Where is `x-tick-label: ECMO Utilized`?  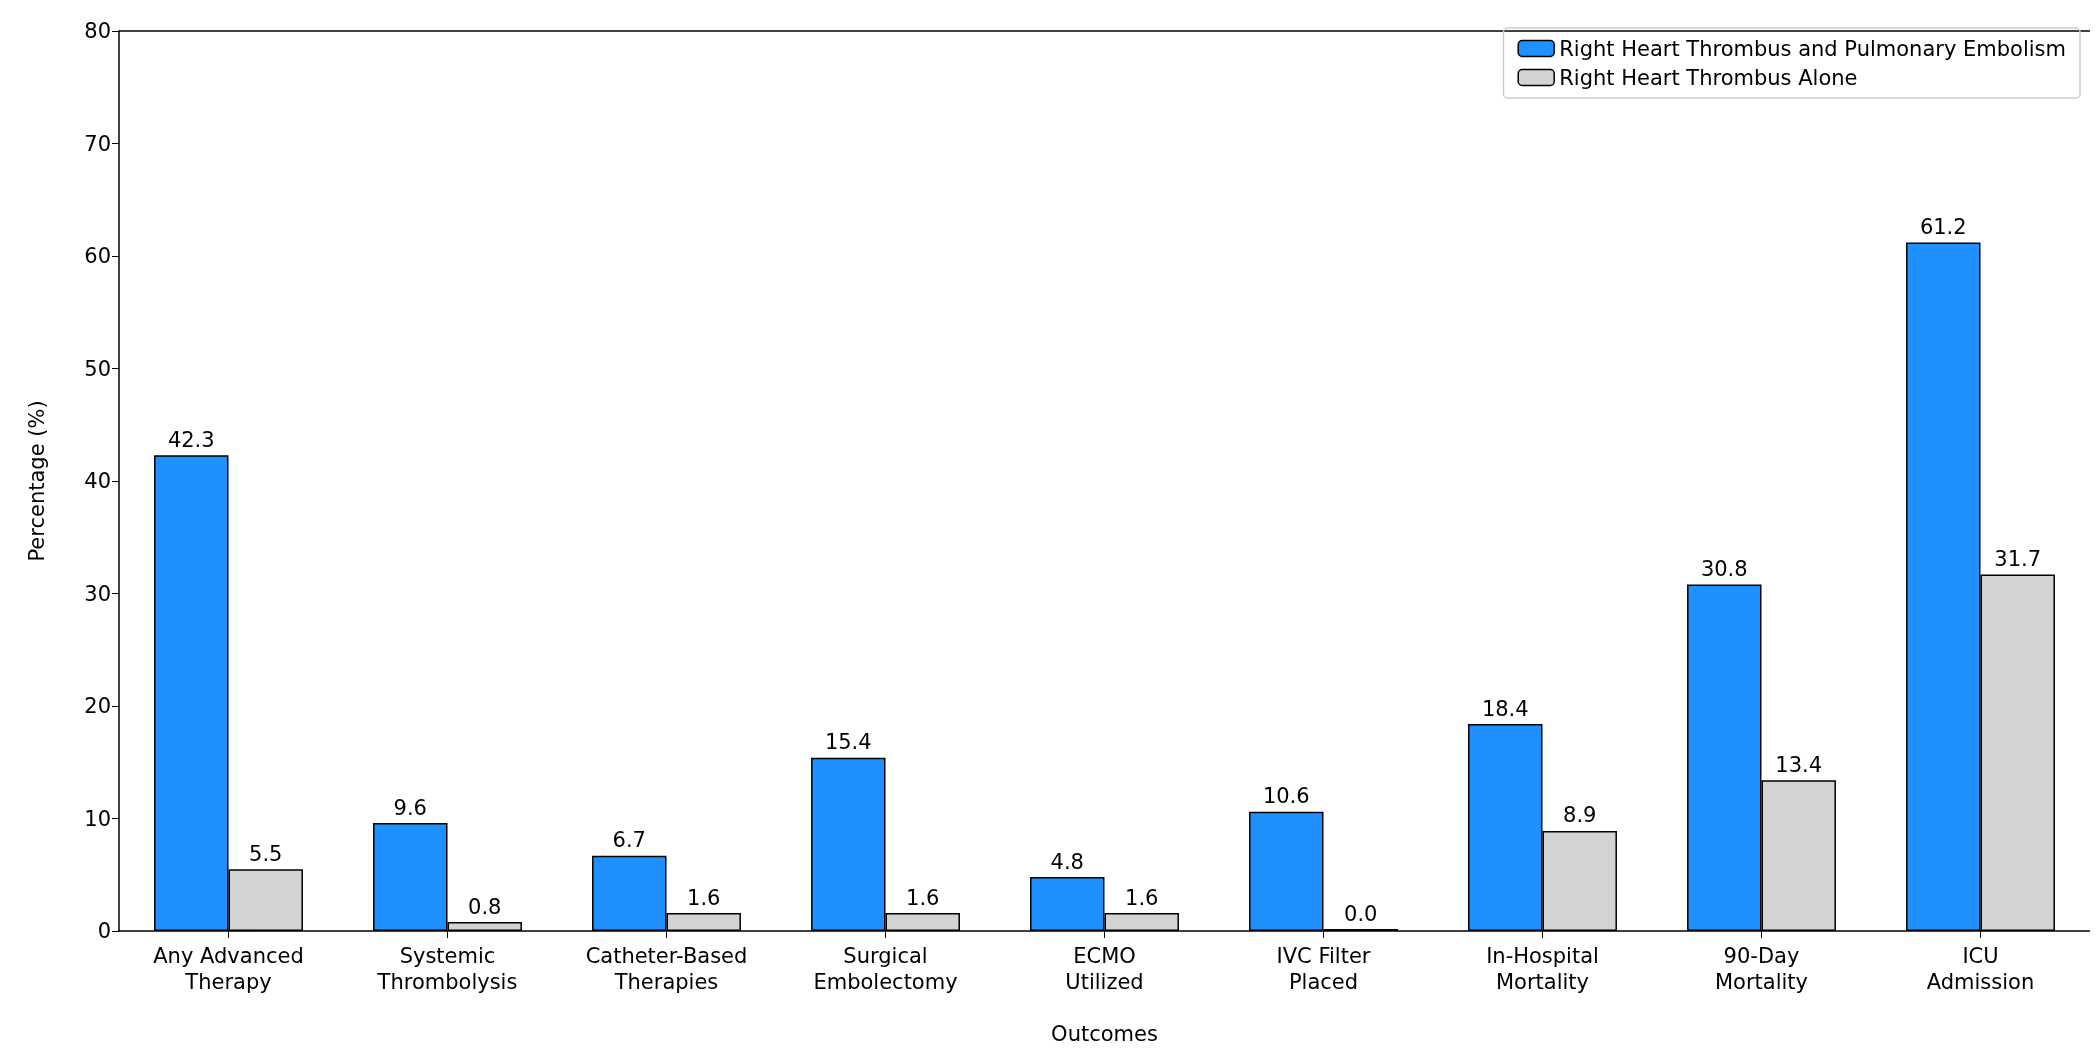
x-tick-label: ECMO Utilized is located at coordinates (1104, 969).